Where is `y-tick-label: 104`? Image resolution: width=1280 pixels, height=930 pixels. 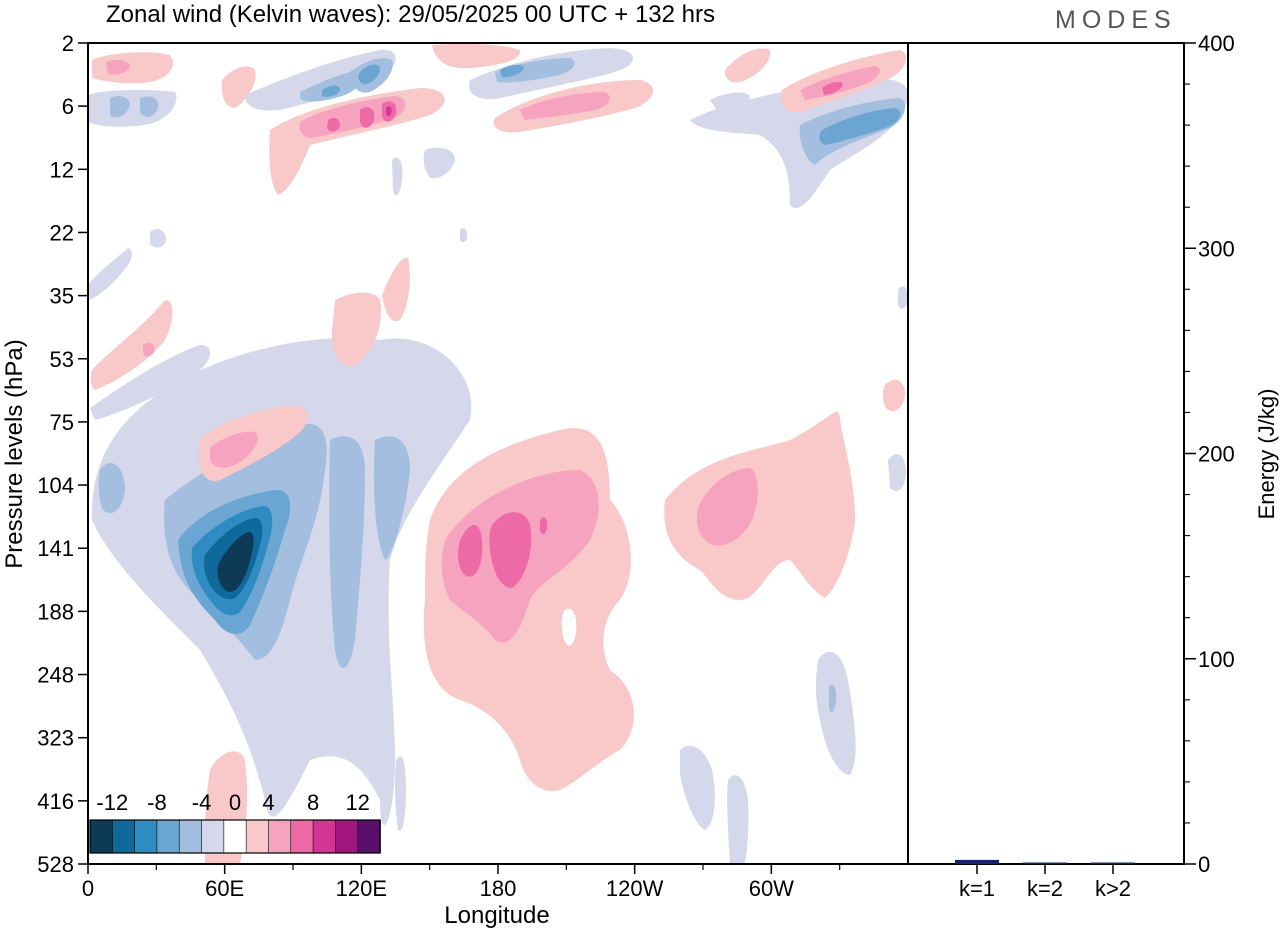
y-tick-label: 104 is located at coordinates (55, 485).